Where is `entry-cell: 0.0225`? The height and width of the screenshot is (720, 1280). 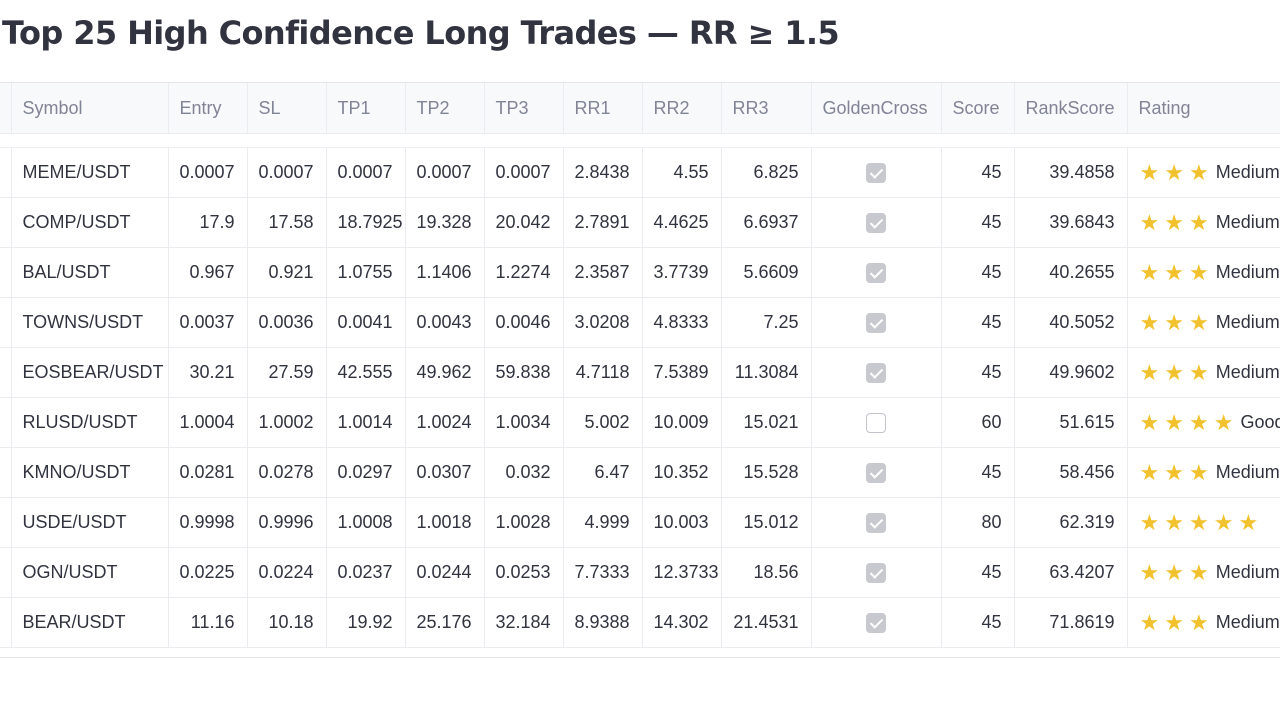
entry-cell: 0.0225 is located at coordinates (208, 572).